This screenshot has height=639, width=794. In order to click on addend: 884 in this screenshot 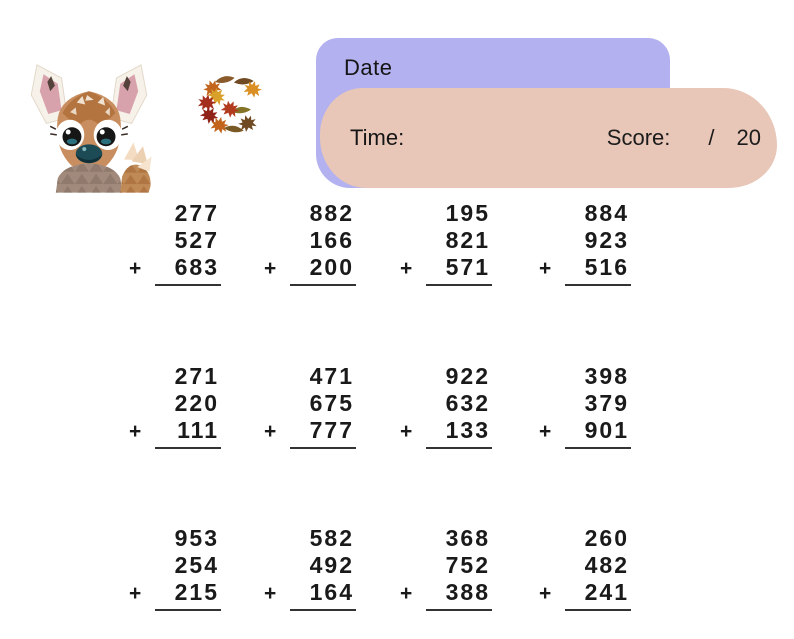, I will do `click(606, 213)`.